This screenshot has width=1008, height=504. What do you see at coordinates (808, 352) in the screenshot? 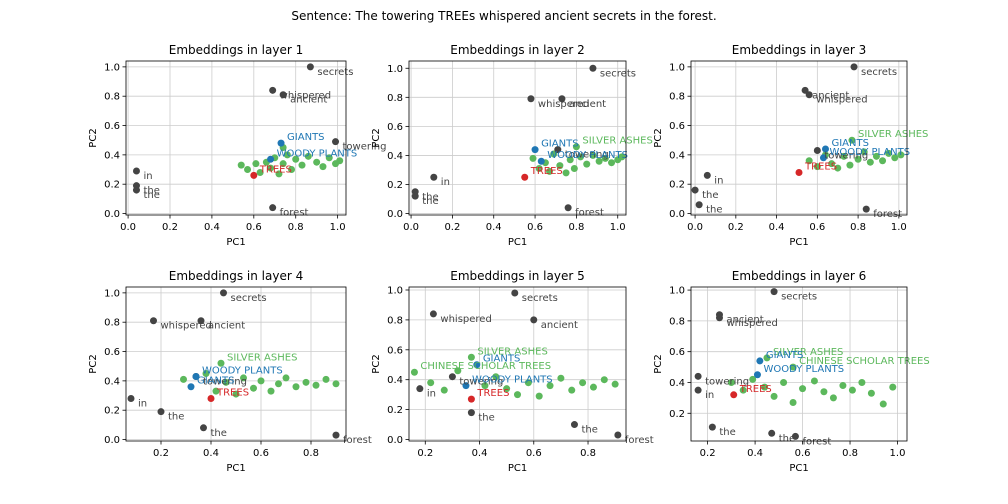
I see `point-label: SILVER ASHES` at bounding box center [808, 352].